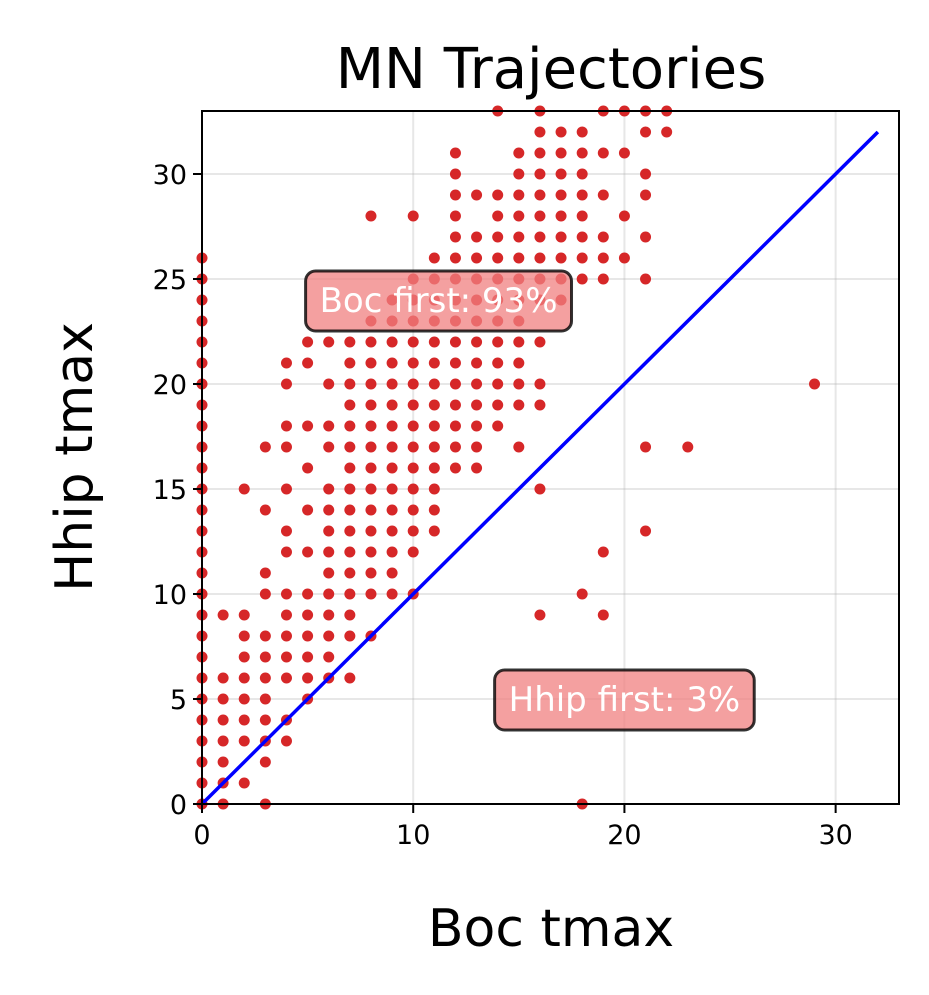 Image resolution: width=929 pixels, height=995 pixels. What do you see at coordinates (178, 700) in the screenshot?
I see `y-tick-label: 5` at bounding box center [178, 700].